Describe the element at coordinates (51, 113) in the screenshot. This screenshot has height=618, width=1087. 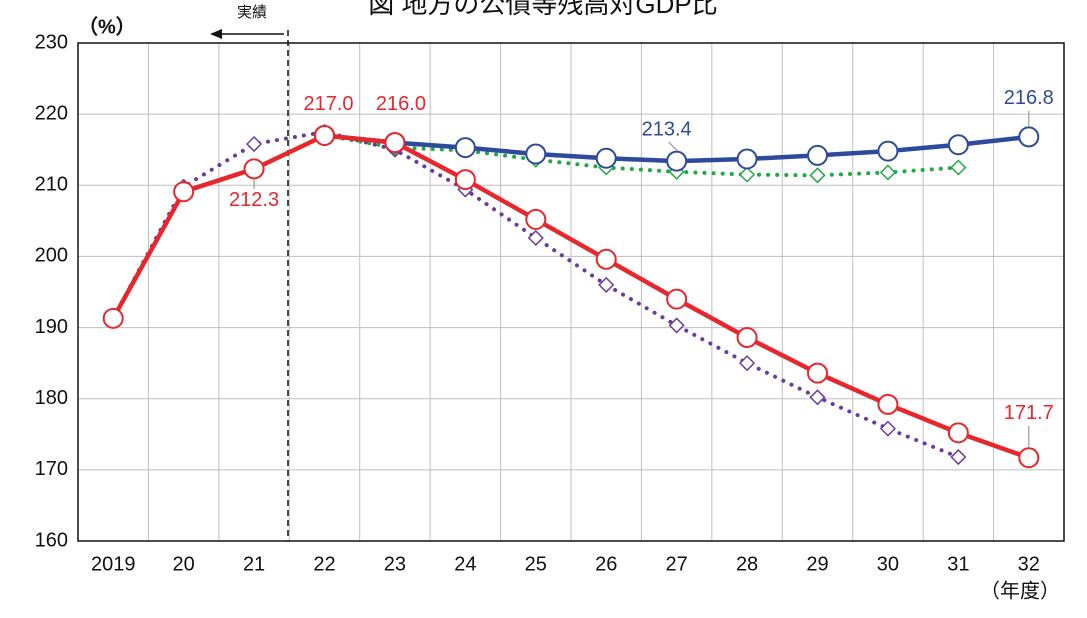
I see `y-tick-label: 220` at that location.